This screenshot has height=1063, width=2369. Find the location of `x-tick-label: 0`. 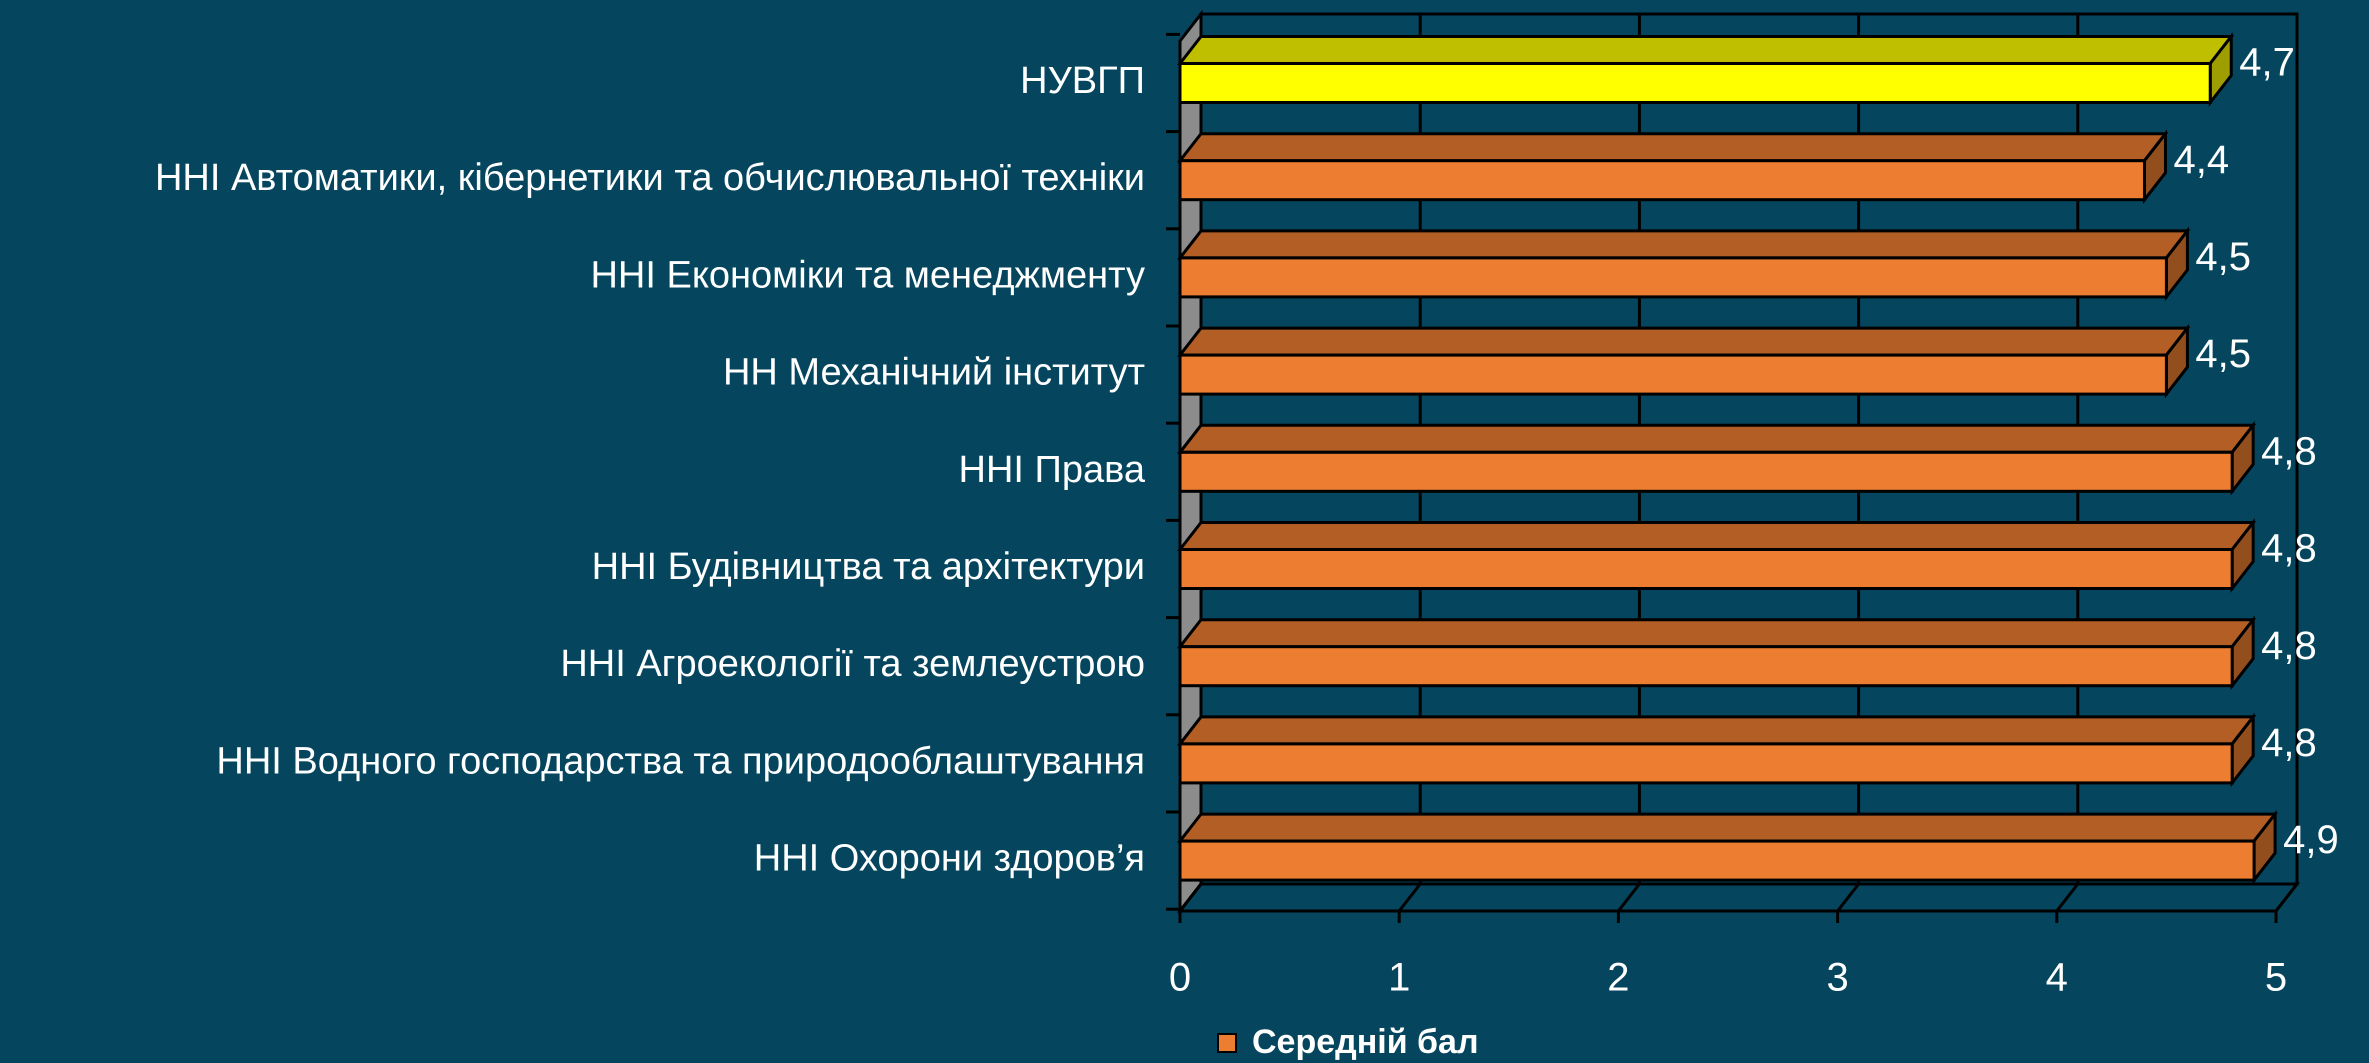

x-tick-label: 0 is located at coordinates (1180, 978).